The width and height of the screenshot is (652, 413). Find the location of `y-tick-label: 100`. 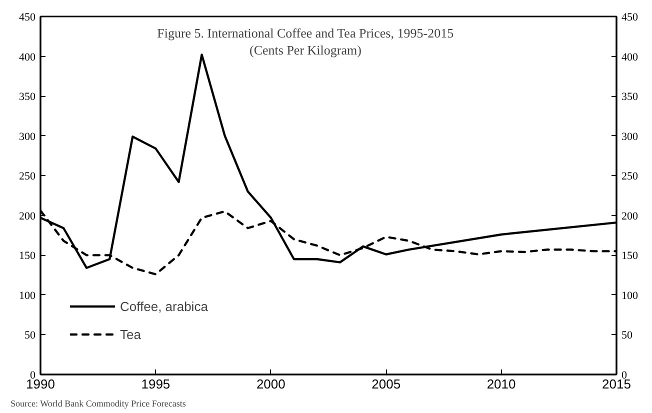

y-tick-label: 100 is located at coordinates (27, 296).